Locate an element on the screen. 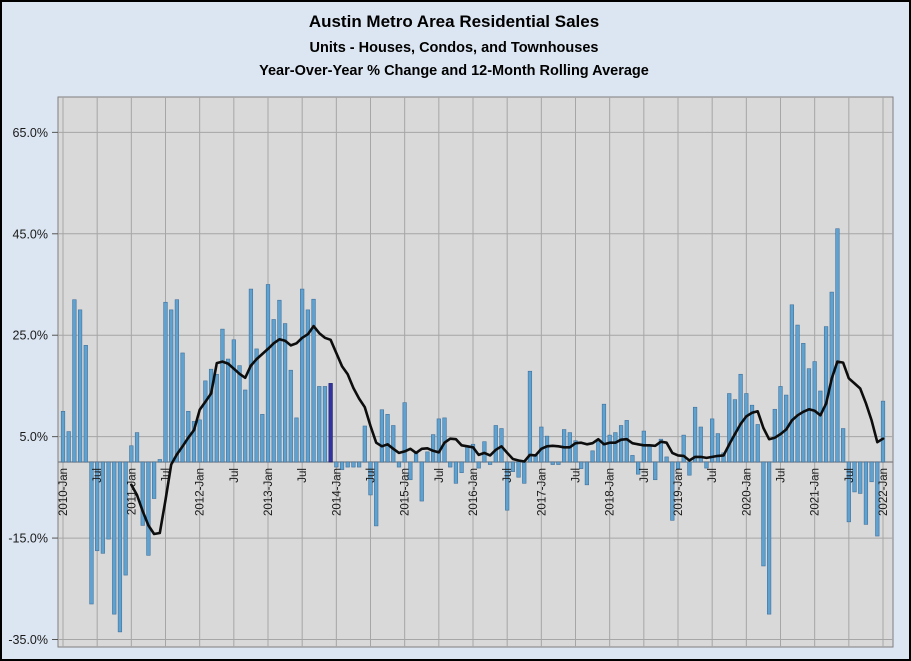  x-axis-label: 2011-Jan is located at coordinates (132, 491).